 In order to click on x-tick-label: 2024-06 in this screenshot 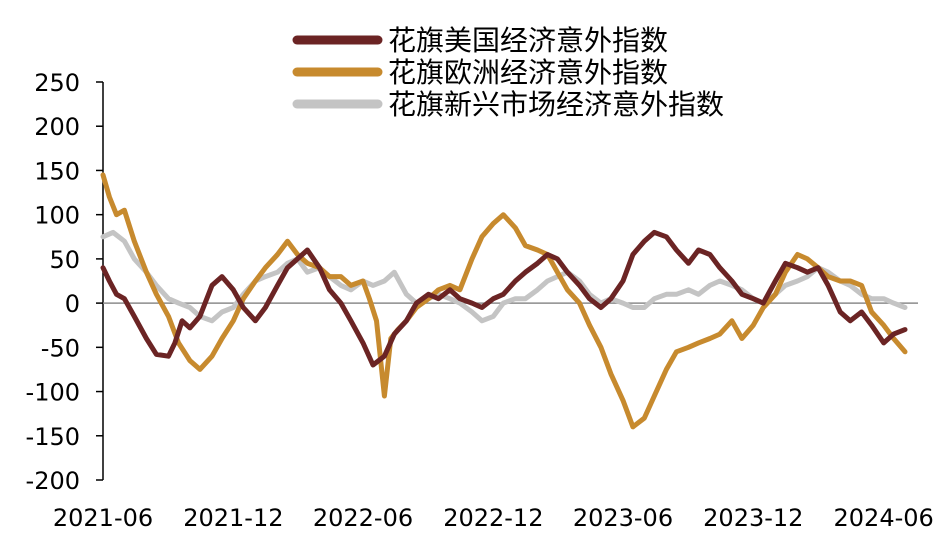, I will do `click(884, 518)`.